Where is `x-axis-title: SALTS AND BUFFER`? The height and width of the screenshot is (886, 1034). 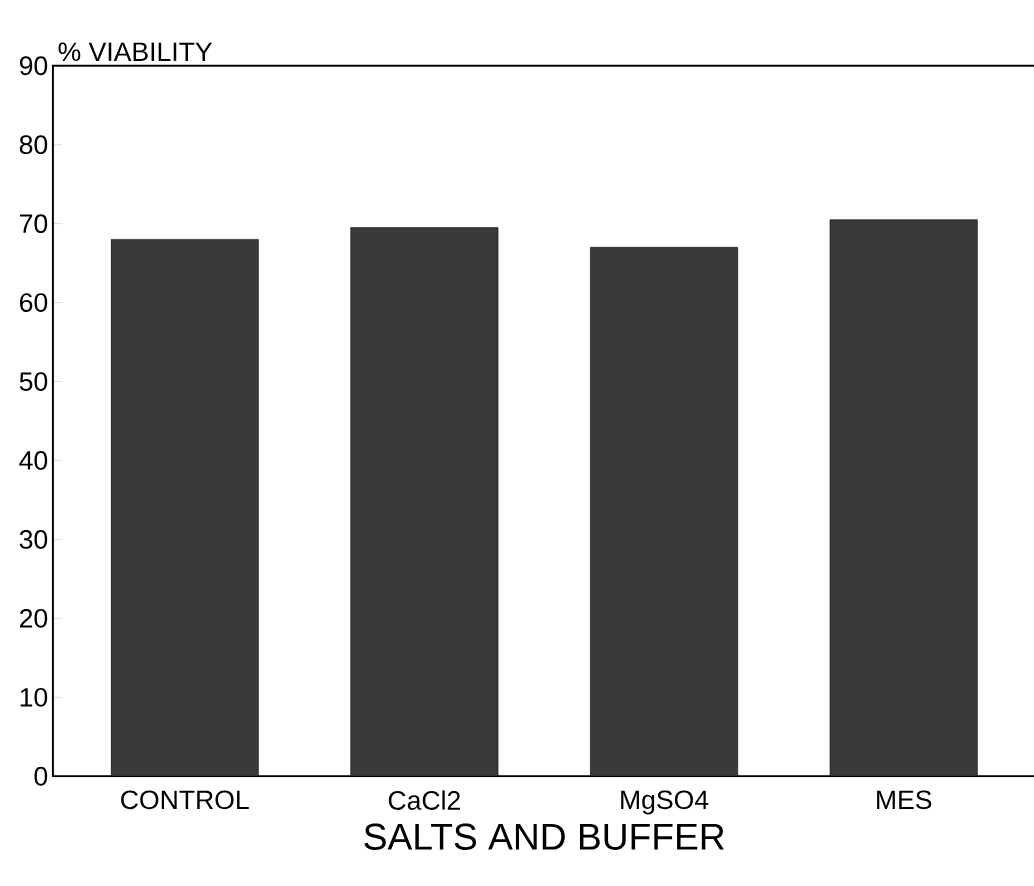 x-axis-title: SALTS AND BUFFER is located at coordinates (544, 836).